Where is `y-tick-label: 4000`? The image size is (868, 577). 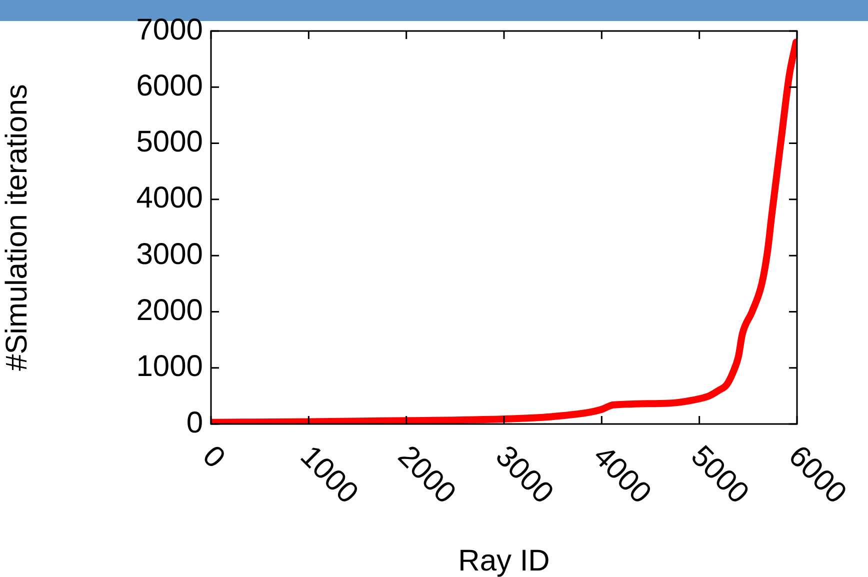
y-tick-label: 4000 is located at coordinates (169, 198).